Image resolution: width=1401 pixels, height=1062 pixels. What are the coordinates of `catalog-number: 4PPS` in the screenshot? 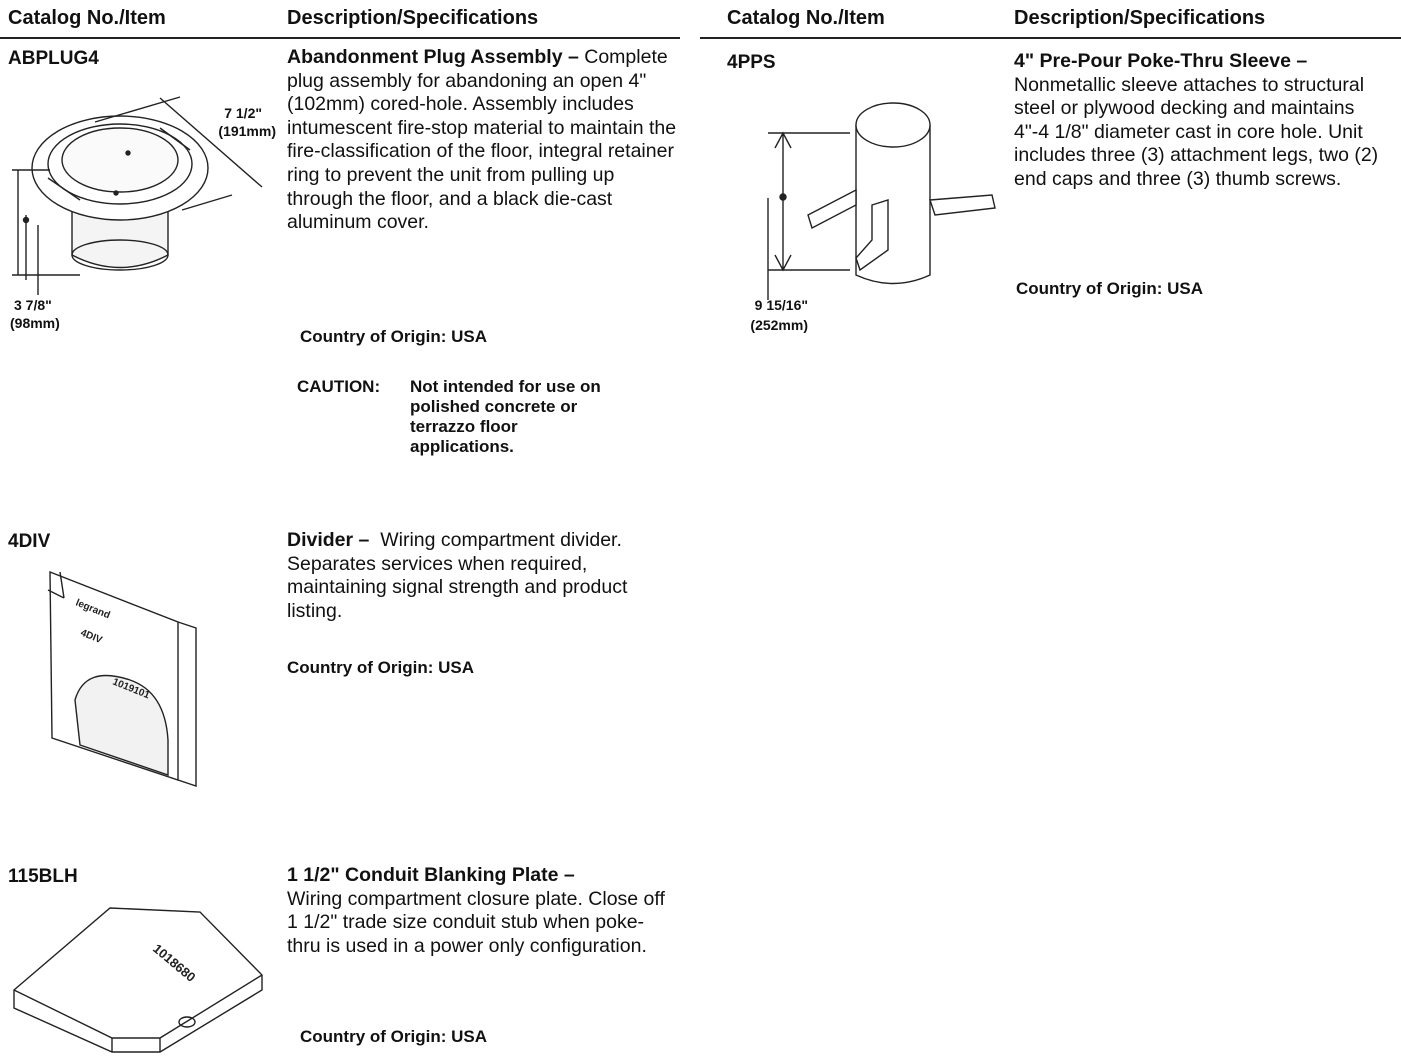 It's located at (751, 62).